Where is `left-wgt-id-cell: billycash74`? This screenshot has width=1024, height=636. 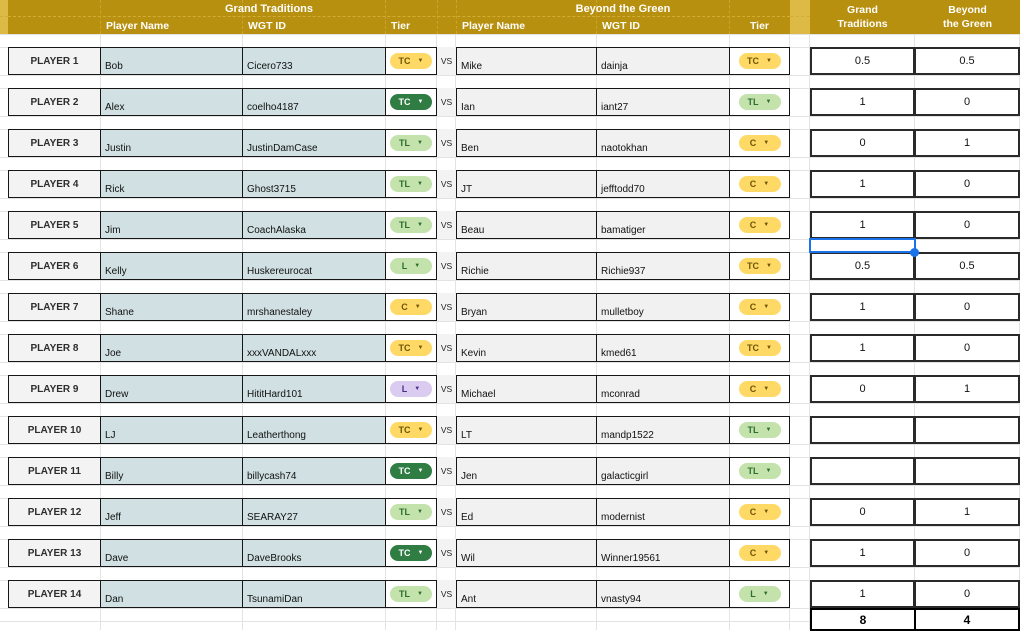 left-wgt-id-cell: billycash74 is located at coordinates (314, 471).